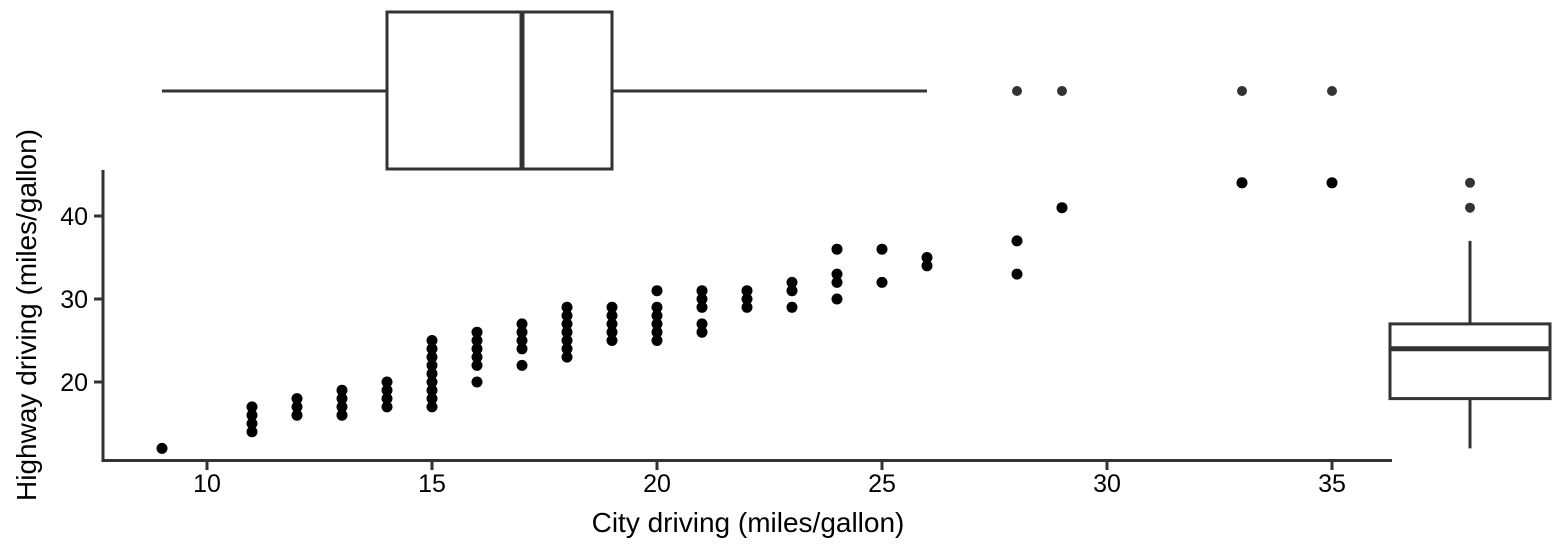 Image resolution: width=1560 pixels, height=557 pixels. Describe the element at coordinates (1470, 313) in the screenshot. I see `marginal-boxplot-highway` at that location.